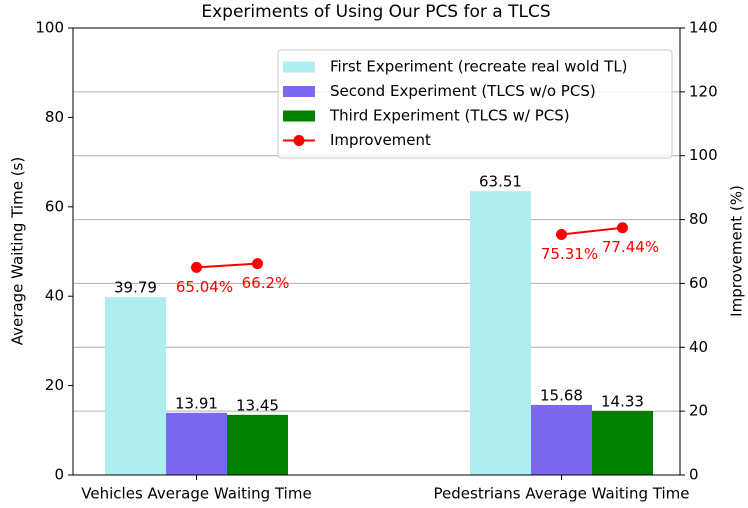 The width and height of the screenshot is (748, 508). I want to click on y-axis-label: Average Waiting Time (s), so click(18, 251).